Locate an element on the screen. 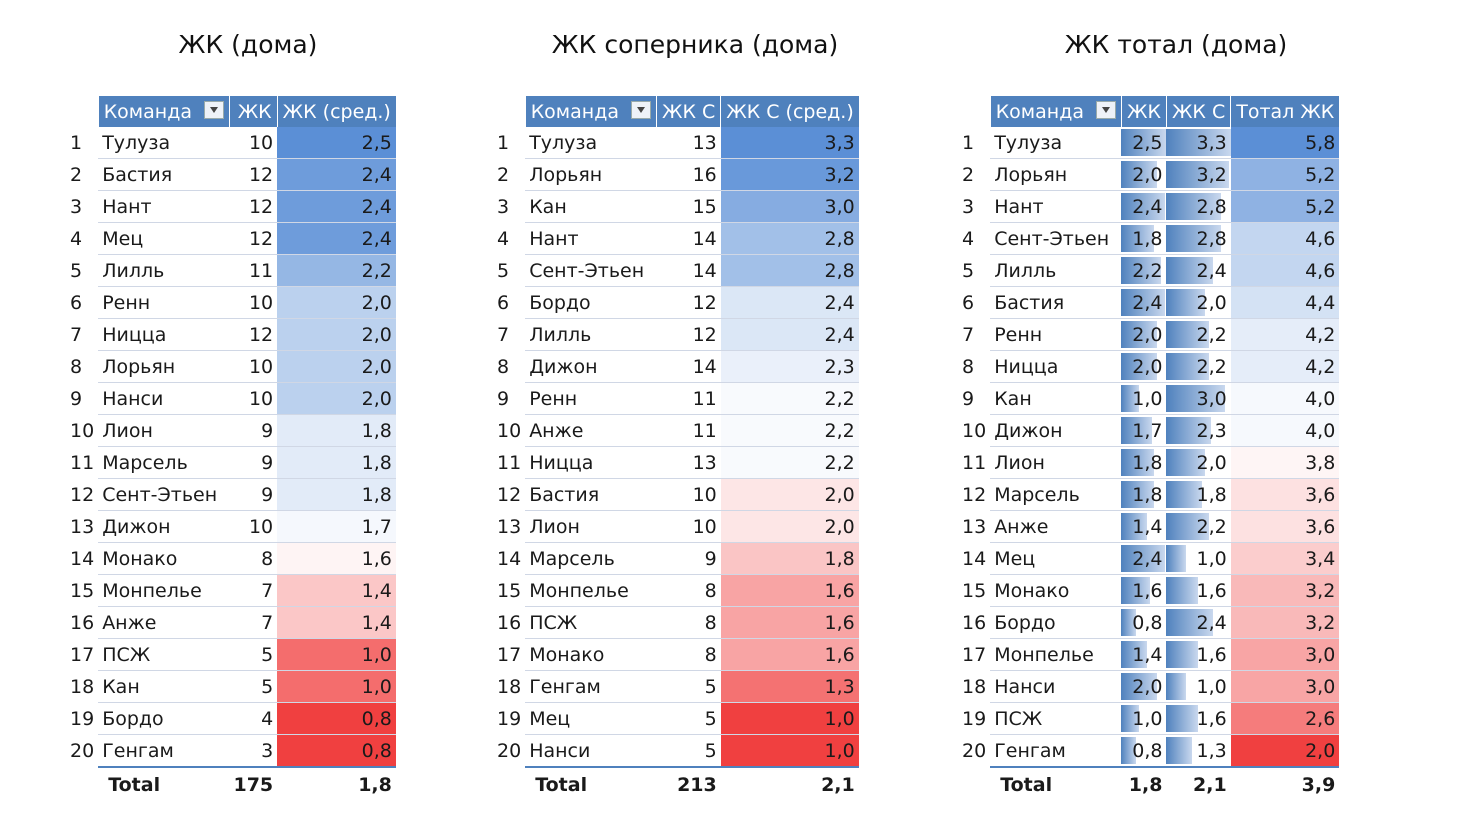  table-row: 8 Ницца 2,0 2,2 4,2 is located at coordinates (1151, 366).